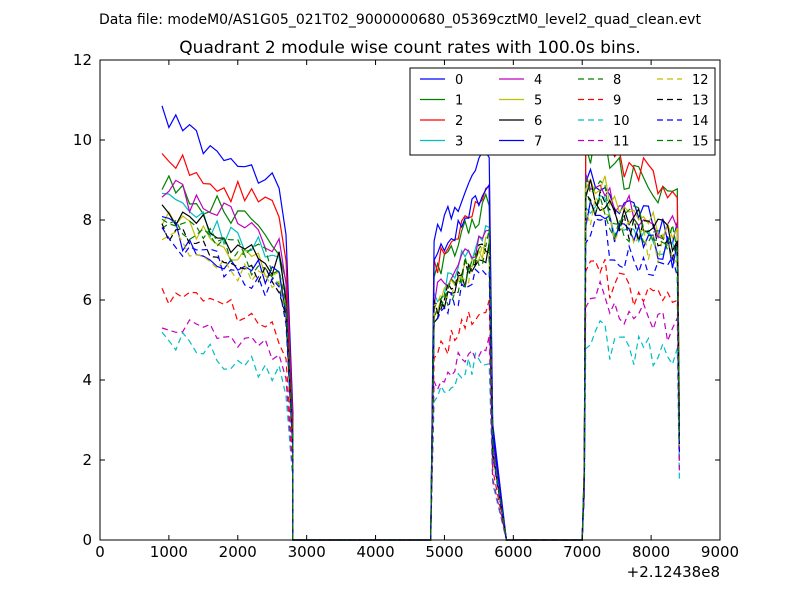 The image size is (800, 600). Describe the element at coordinates (621, 121) in the screenshot. I see `legend-label-10: 10` at that location.